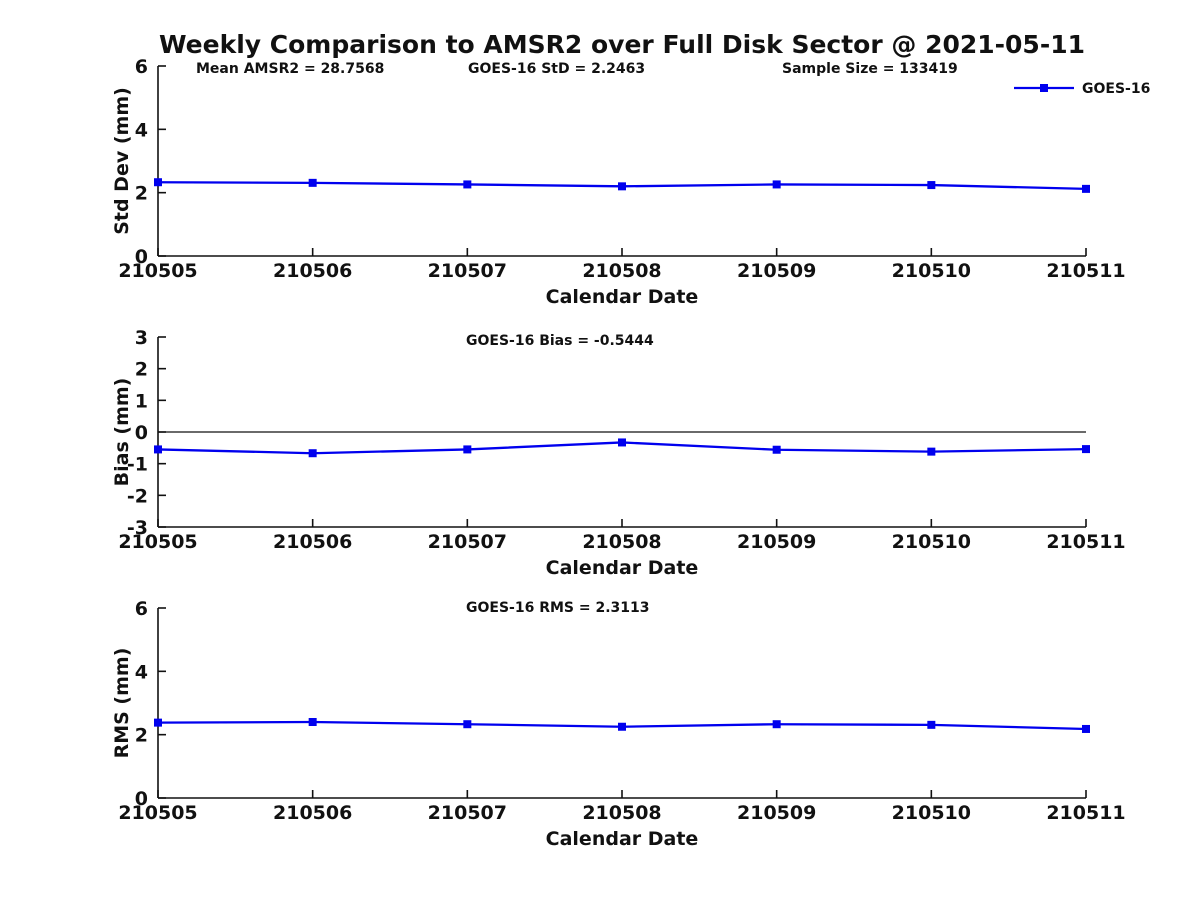 This screenshot has height=900, width=1200. Describe the element at coordinates (141, 401) in the screenshot. I see `y-tick-label: 1` at that location.